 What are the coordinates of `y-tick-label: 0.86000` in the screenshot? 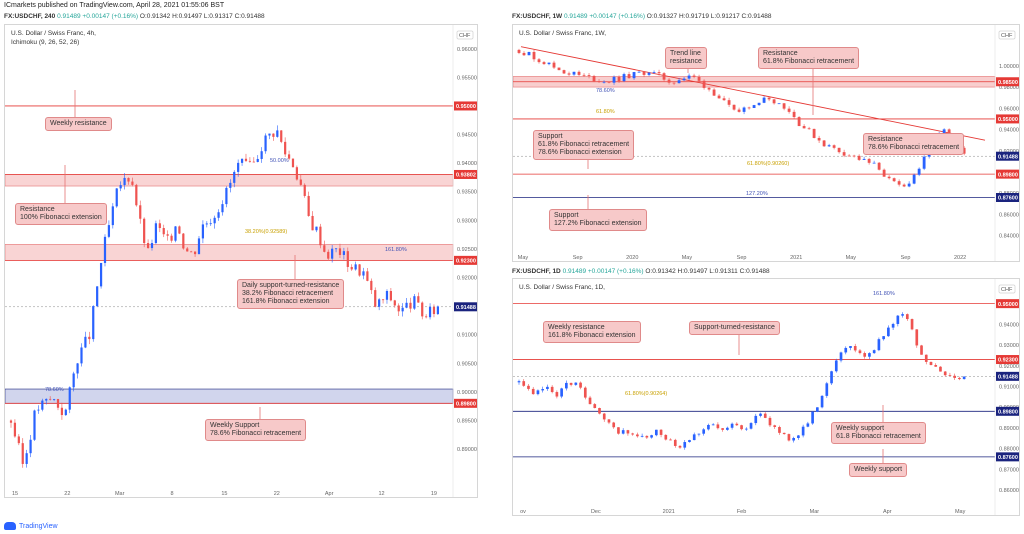 It's located at (1009, 491).